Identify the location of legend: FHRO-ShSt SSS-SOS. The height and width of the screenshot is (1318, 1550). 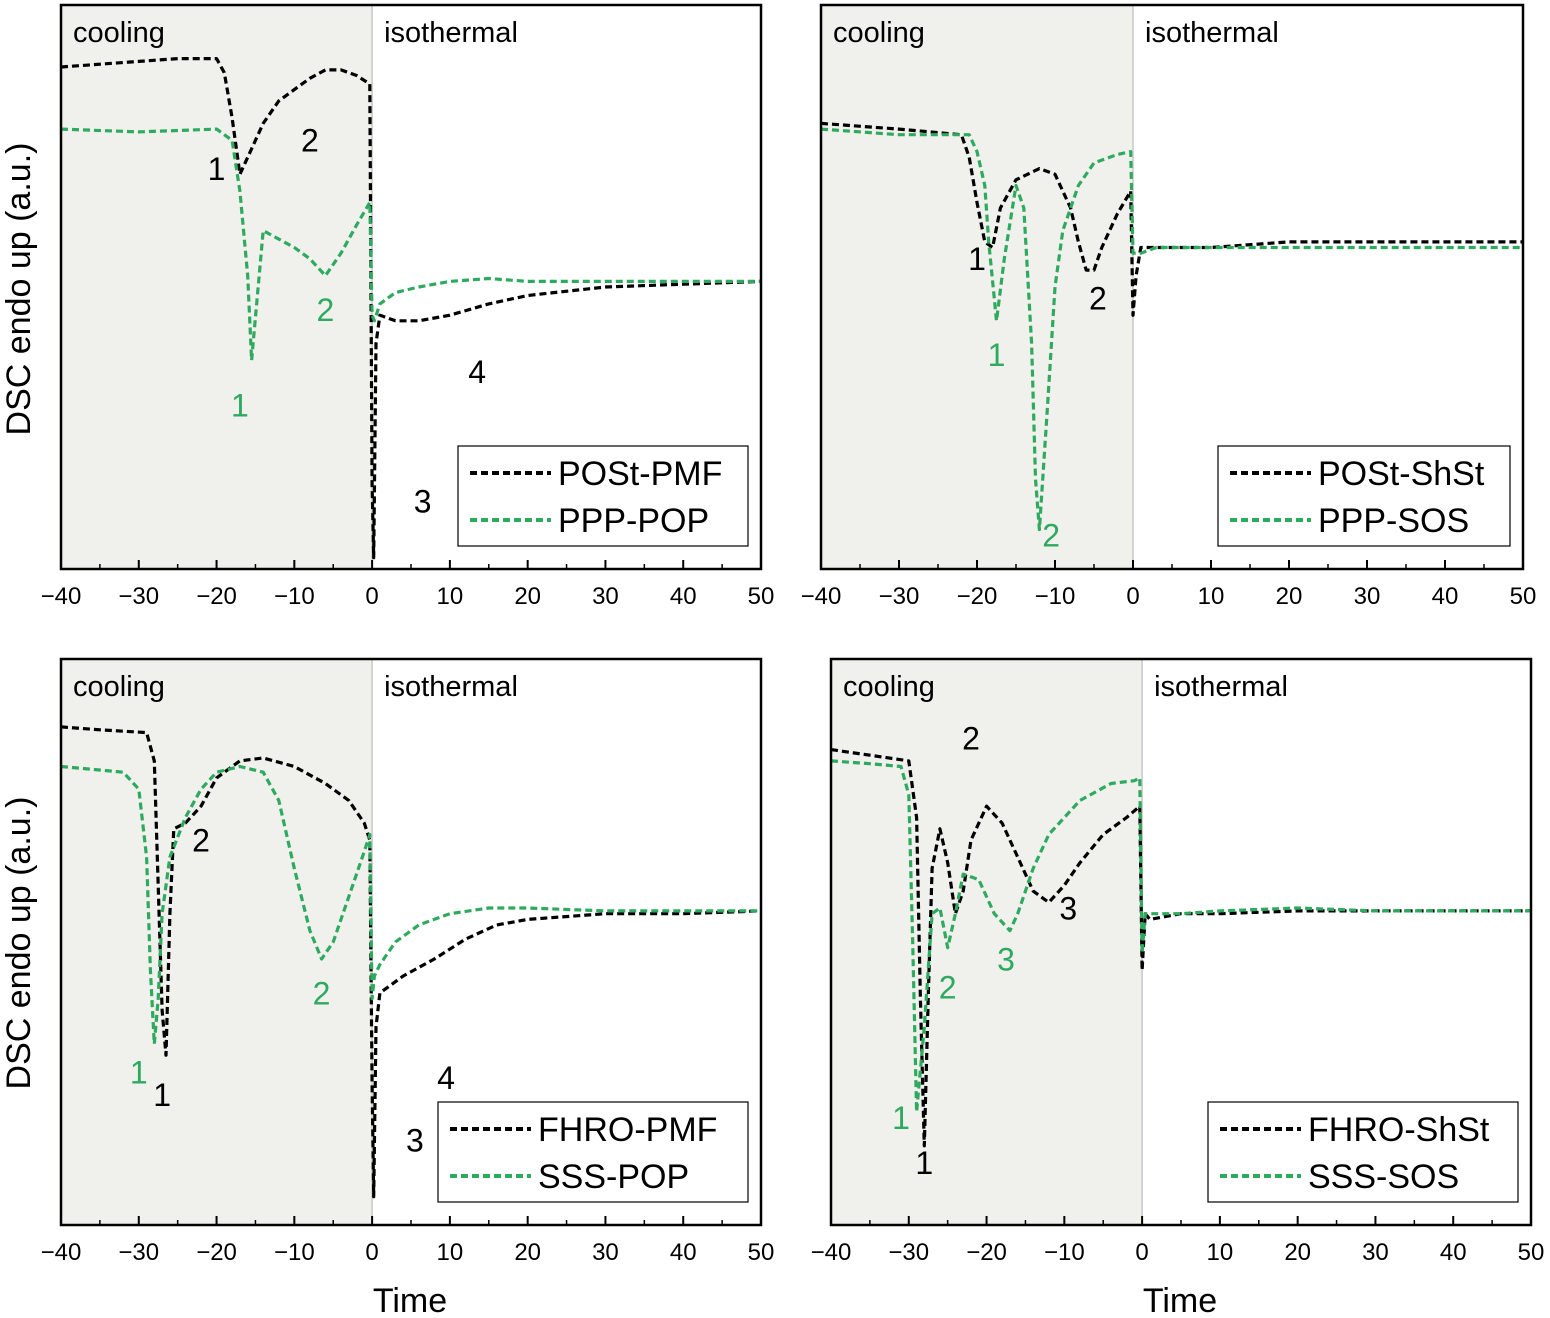
(1363, 1152).